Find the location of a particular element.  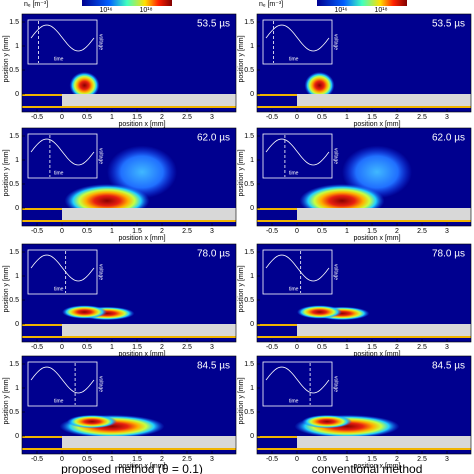

time-label: 53.5 µs is located at coordinates (448, 24).